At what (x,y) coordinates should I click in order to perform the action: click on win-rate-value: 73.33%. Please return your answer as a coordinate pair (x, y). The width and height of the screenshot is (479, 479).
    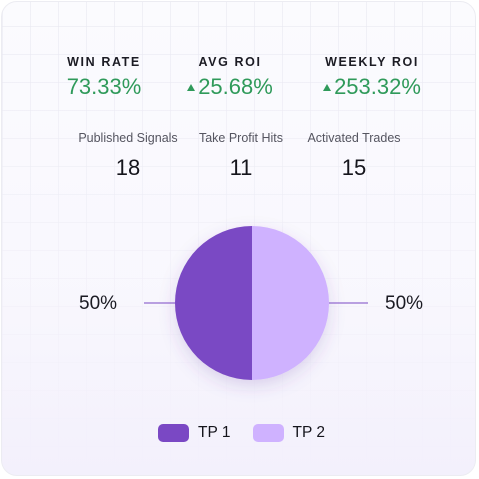
    Looking at the image, I should click on (104, 86).